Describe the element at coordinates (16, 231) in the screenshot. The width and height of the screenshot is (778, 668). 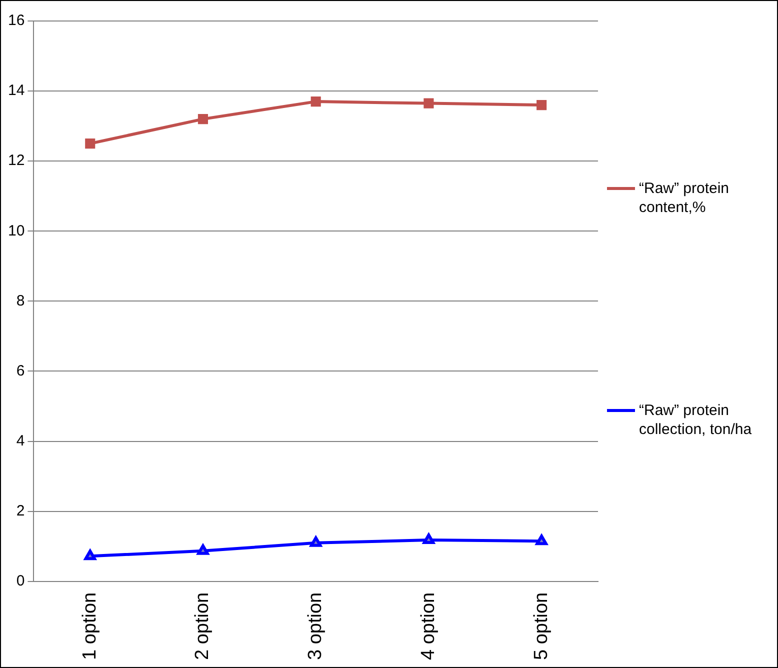
I see `y-tick-label: 10` at that location.